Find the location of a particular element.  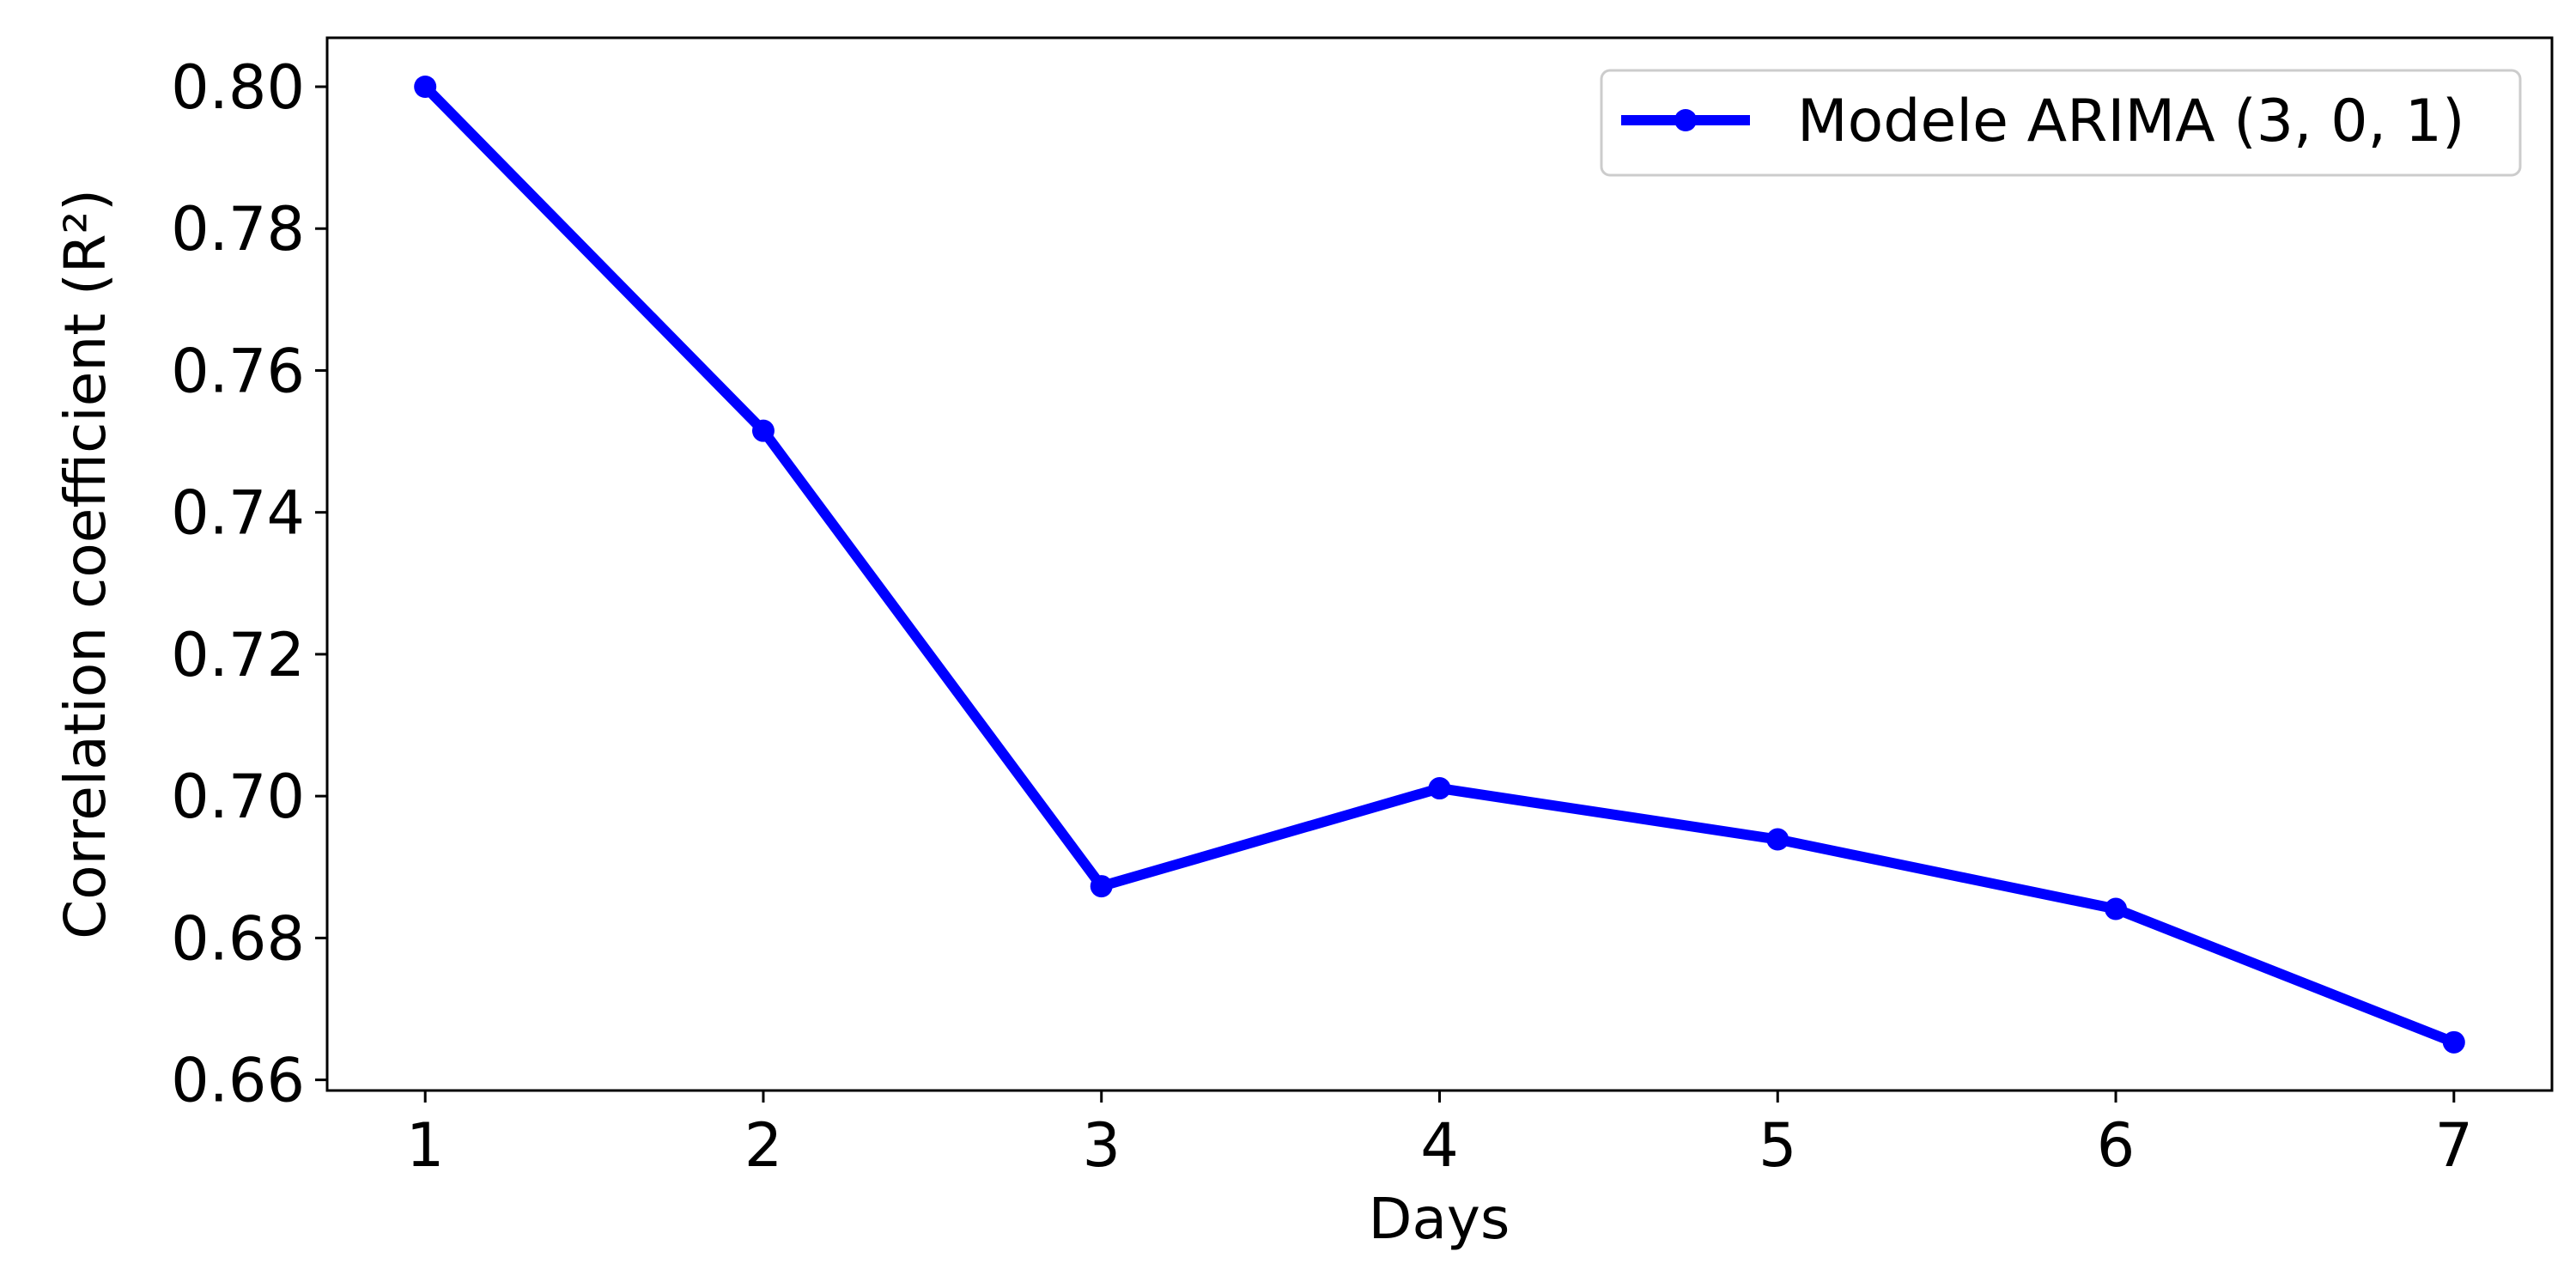

x-tick-label: 3 is located at coordinates (1101, 1145).